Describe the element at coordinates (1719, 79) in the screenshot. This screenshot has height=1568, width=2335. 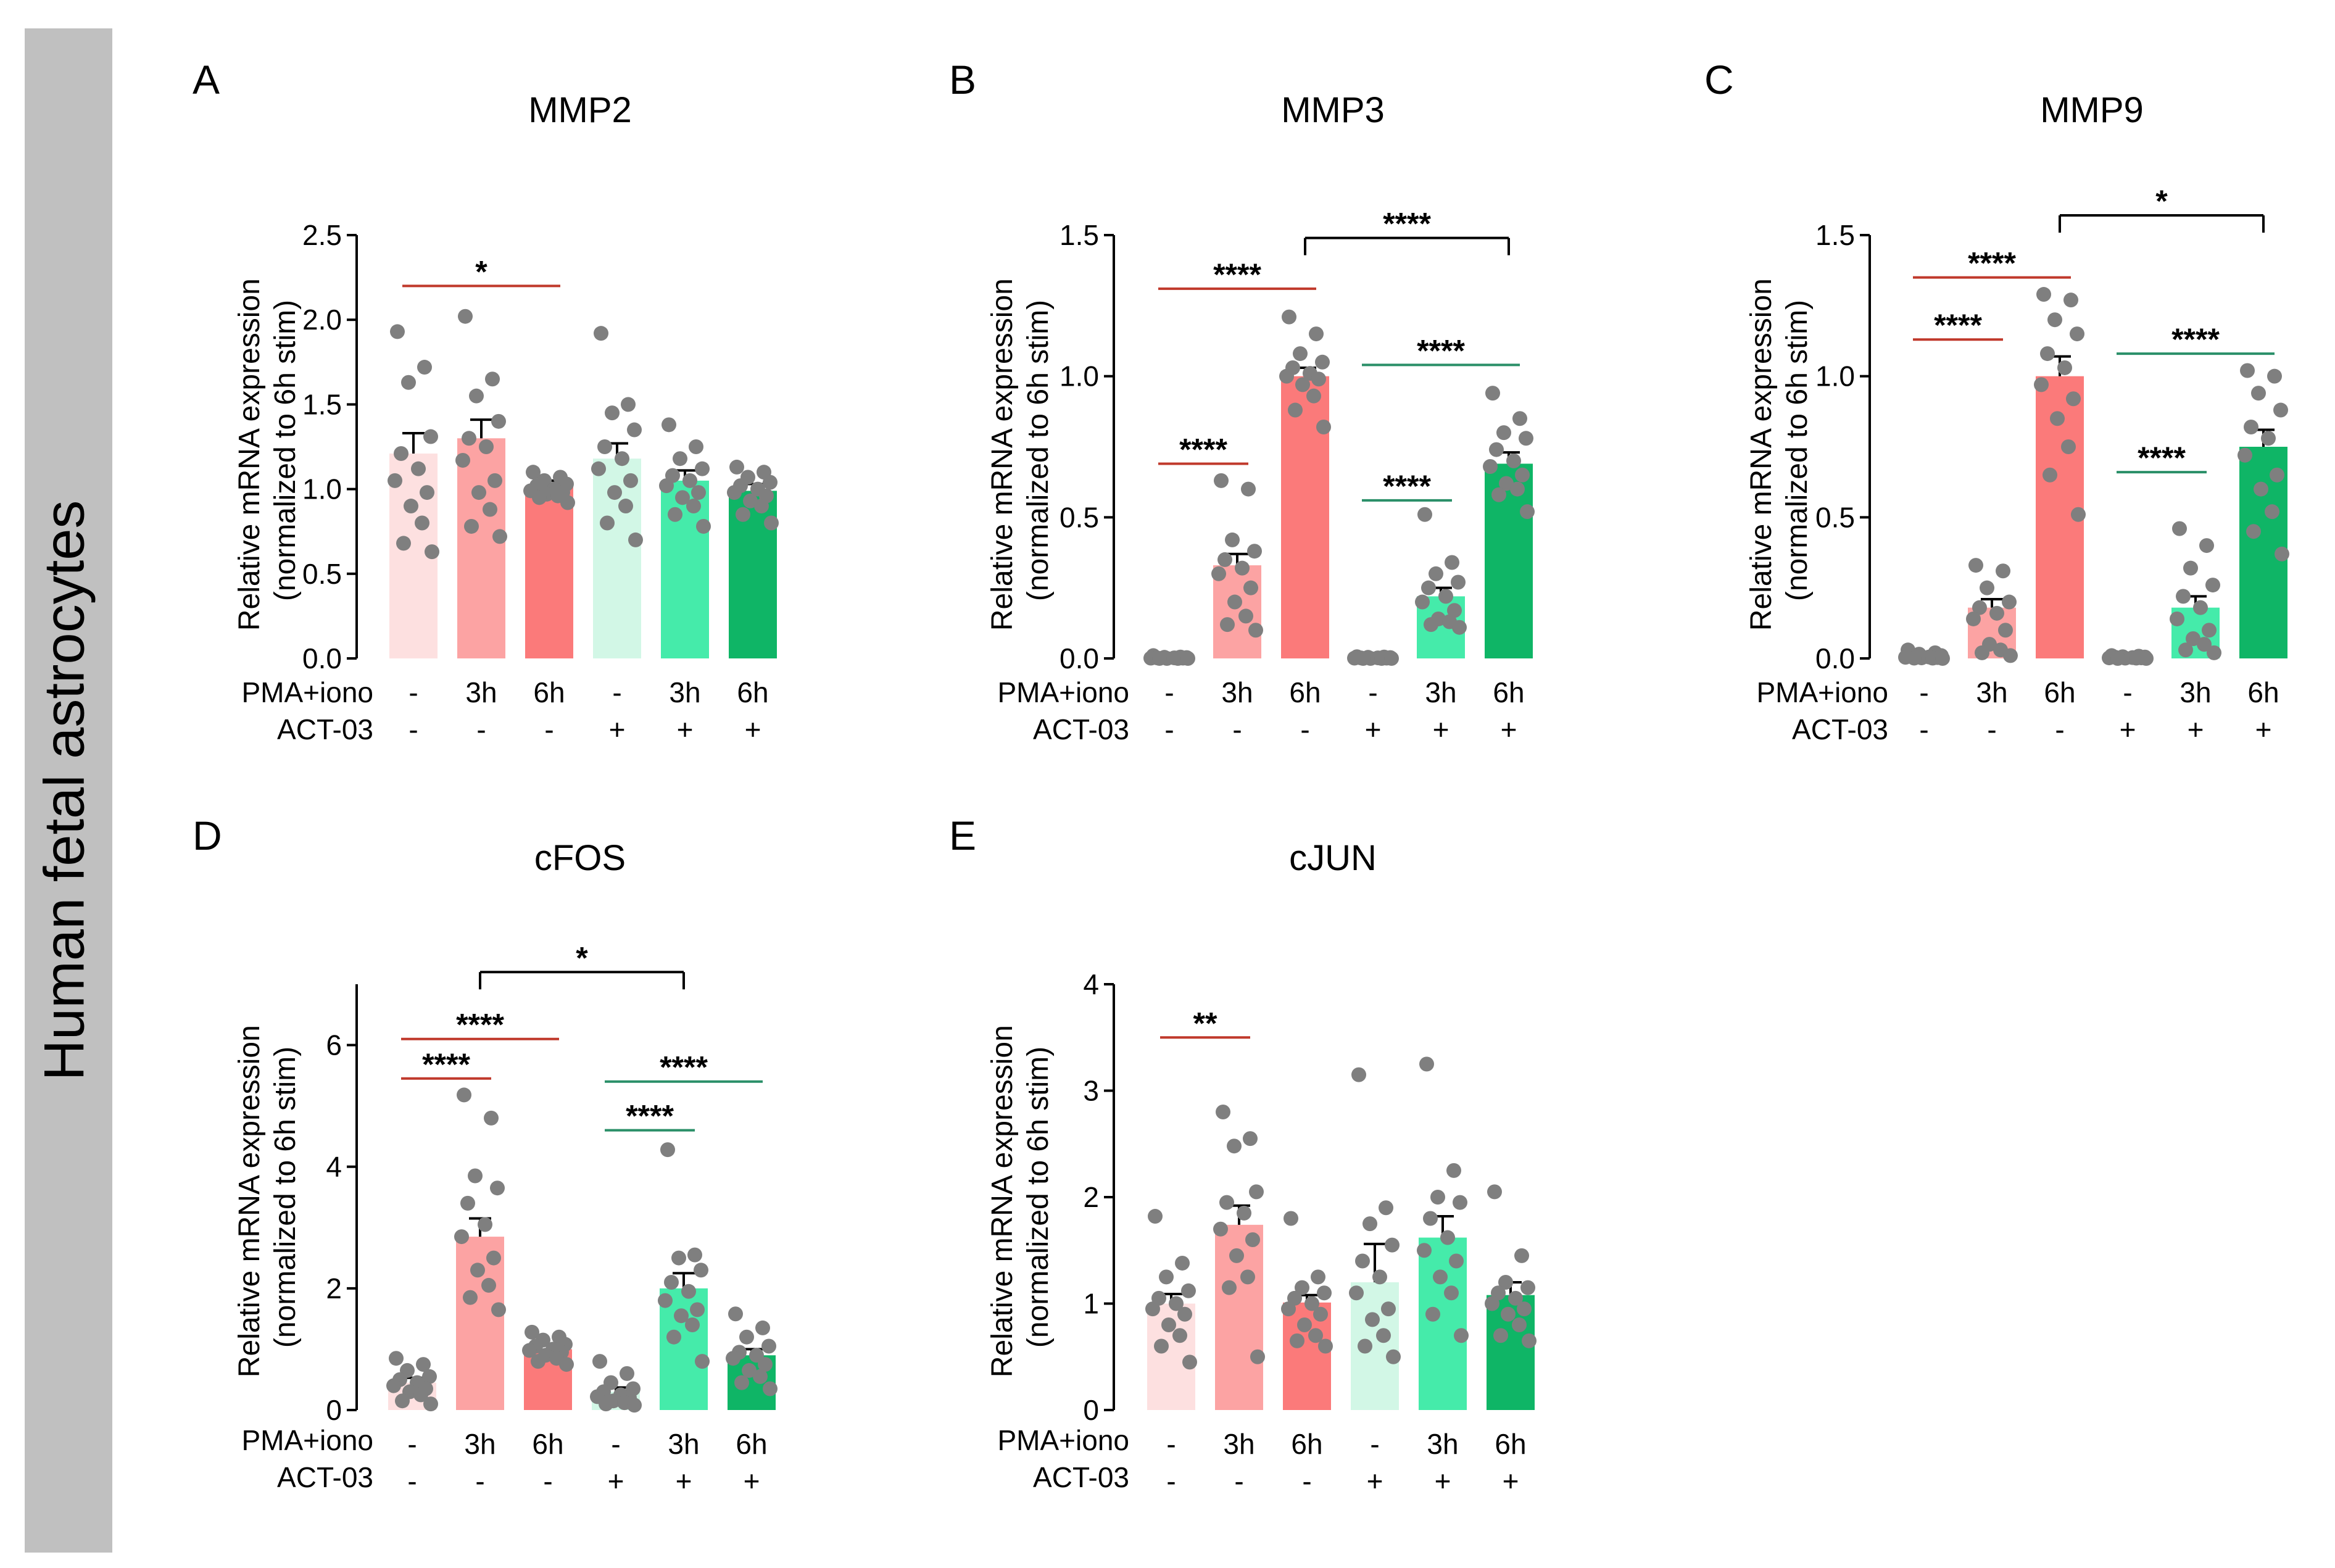
I see `panel-letter-c: C` at that location.